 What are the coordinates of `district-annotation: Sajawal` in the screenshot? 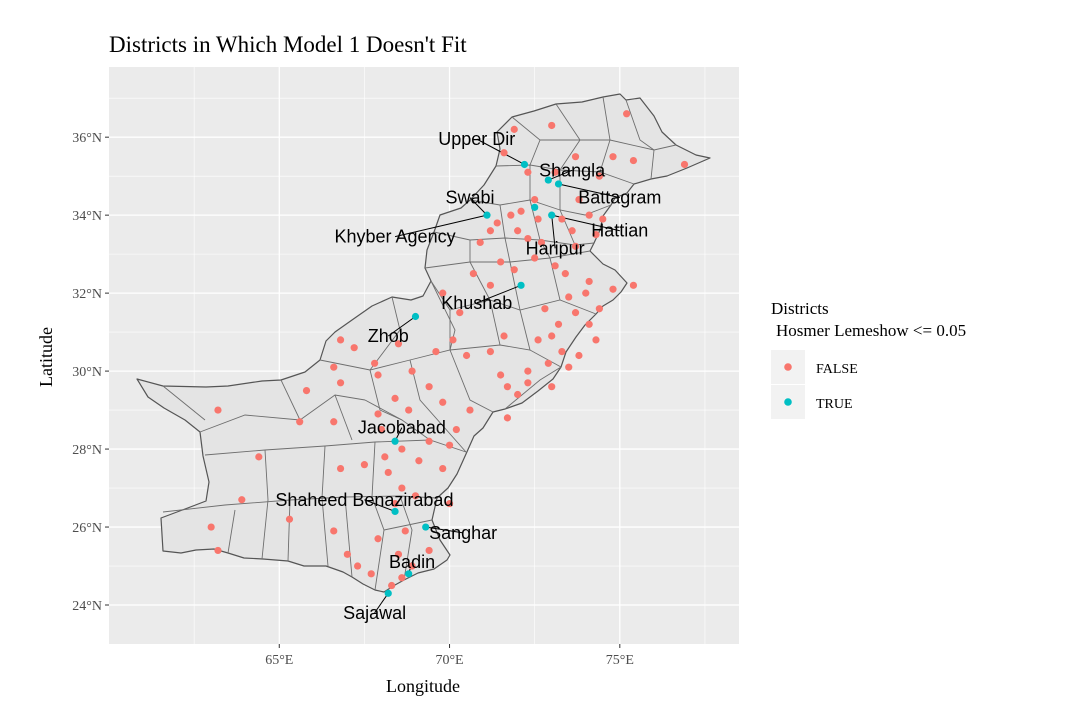 It's located at (374, 613).